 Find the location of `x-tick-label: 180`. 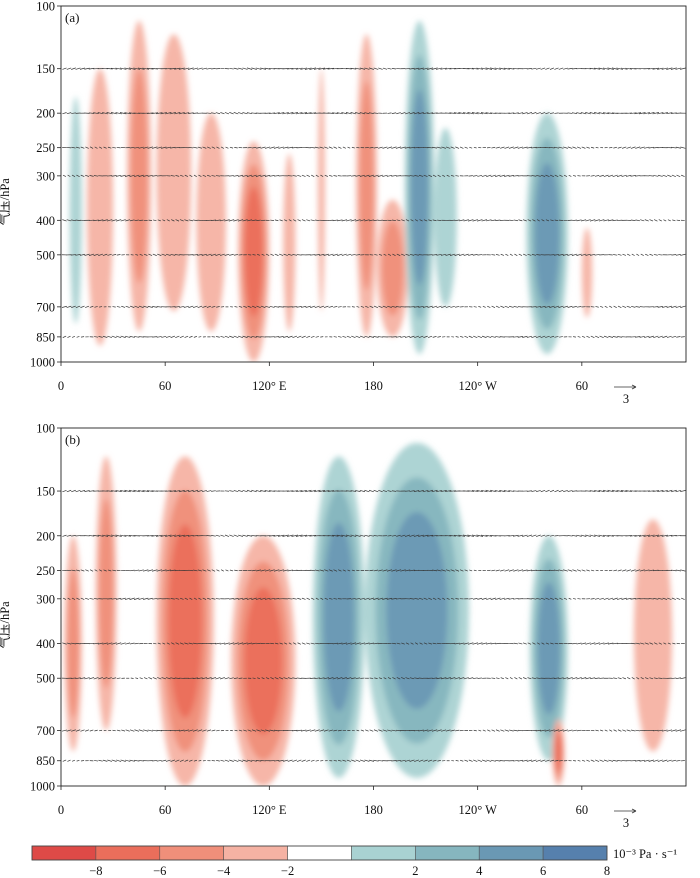

x-tick-label: 180 is located at coordinates (373, 386).